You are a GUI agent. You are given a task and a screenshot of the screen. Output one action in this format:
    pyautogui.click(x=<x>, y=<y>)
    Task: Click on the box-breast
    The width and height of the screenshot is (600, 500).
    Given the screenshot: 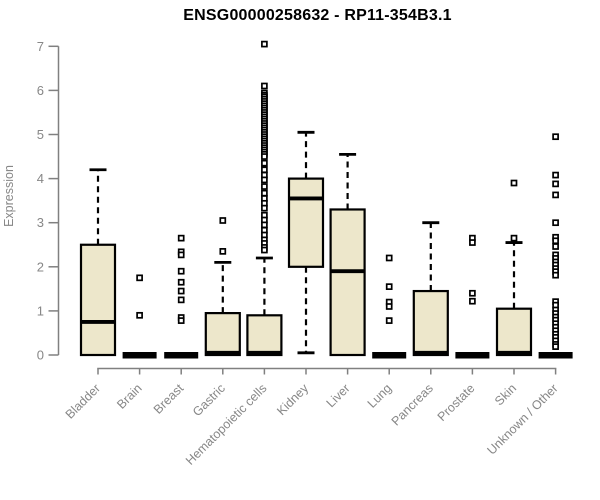 What is the action you would take?
    pyautogui.click(x=181, y=296)
    